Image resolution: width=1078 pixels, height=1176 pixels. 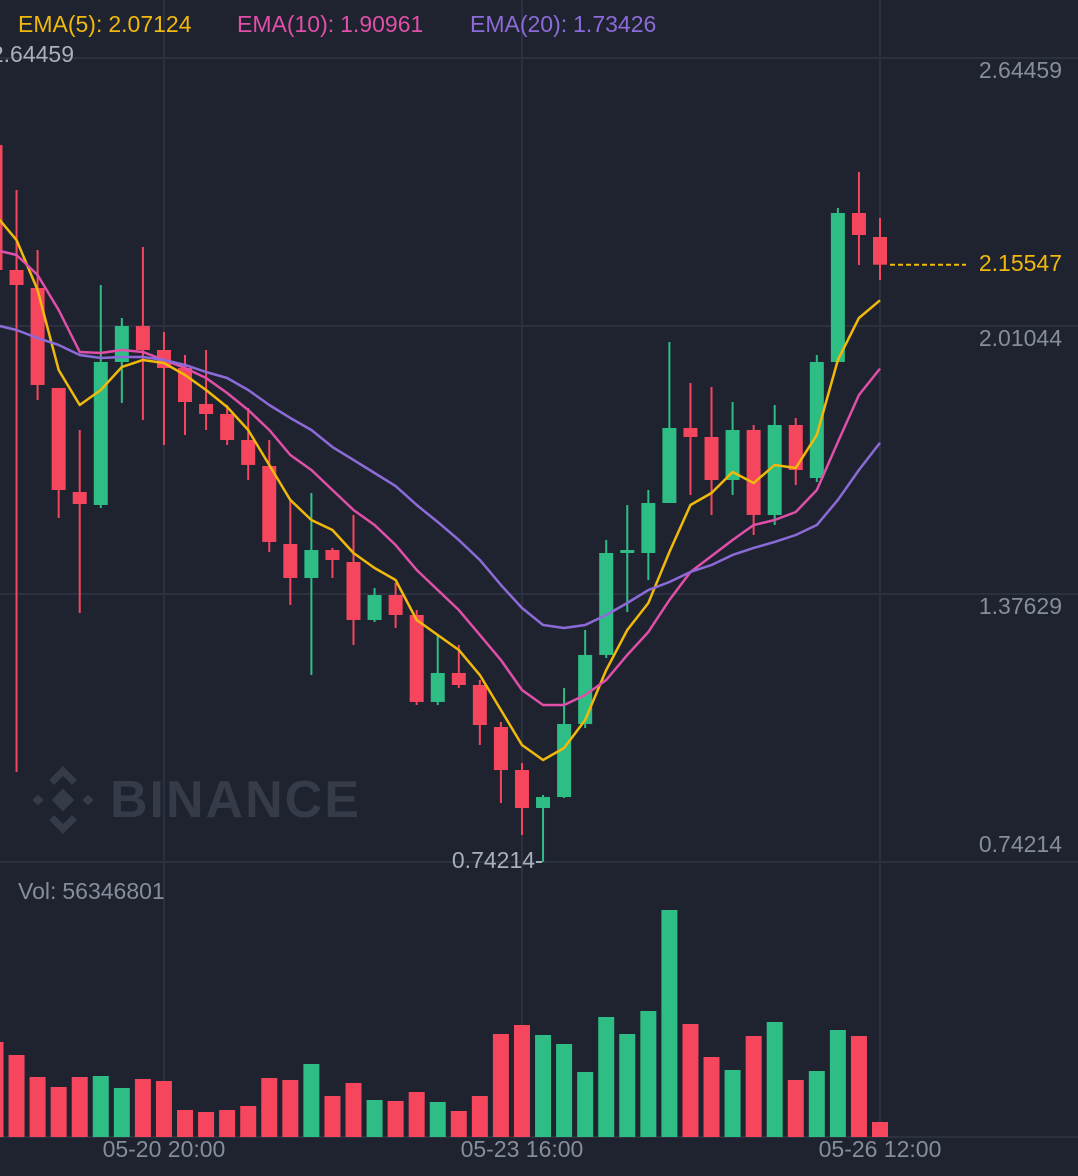 What do you see at coordinates (105, 24) in the screenshot?
I see `legend-entry: EMA(5): 2.07124` at bounding box center [105, 24].